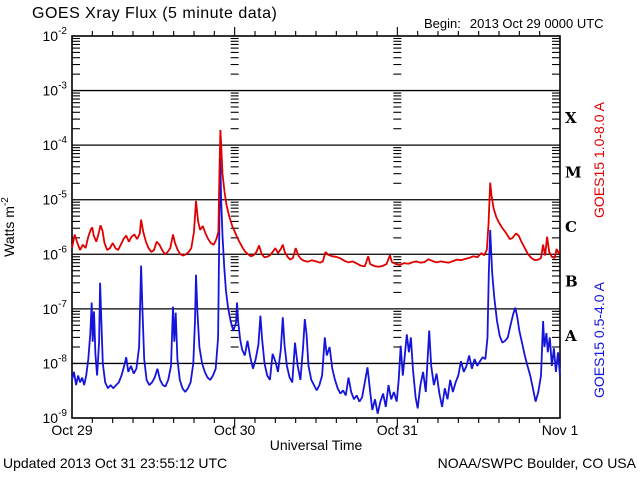  I want to click on source-attribution: NOAA/SWPC Boulder, CO USA, so click(536, 463).